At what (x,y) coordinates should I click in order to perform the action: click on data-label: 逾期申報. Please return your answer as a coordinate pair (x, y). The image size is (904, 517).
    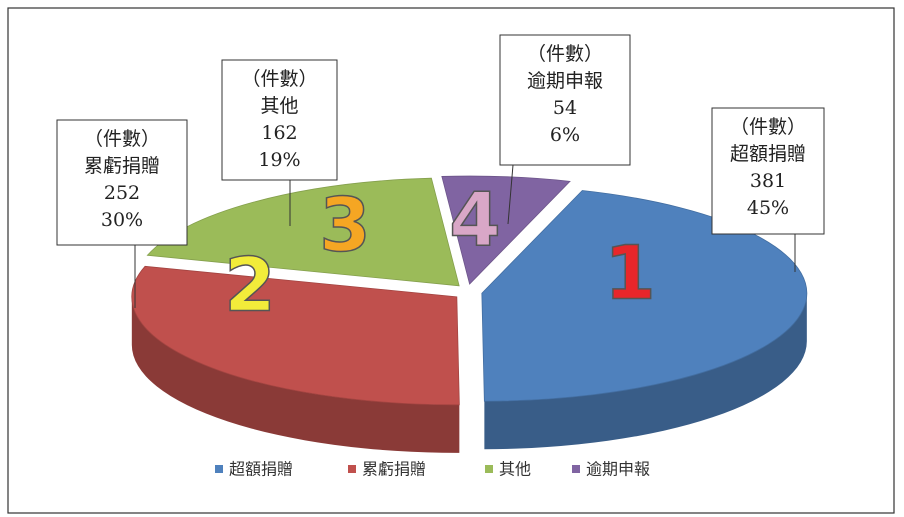
    Looking at the image, I should click on (565, 81).